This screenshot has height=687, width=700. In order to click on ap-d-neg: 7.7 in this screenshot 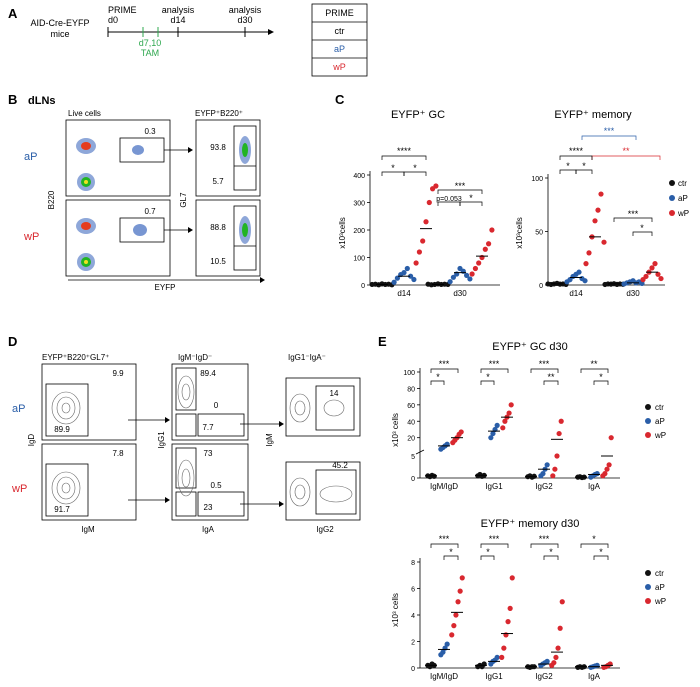, I will do `click(208, 427)`.